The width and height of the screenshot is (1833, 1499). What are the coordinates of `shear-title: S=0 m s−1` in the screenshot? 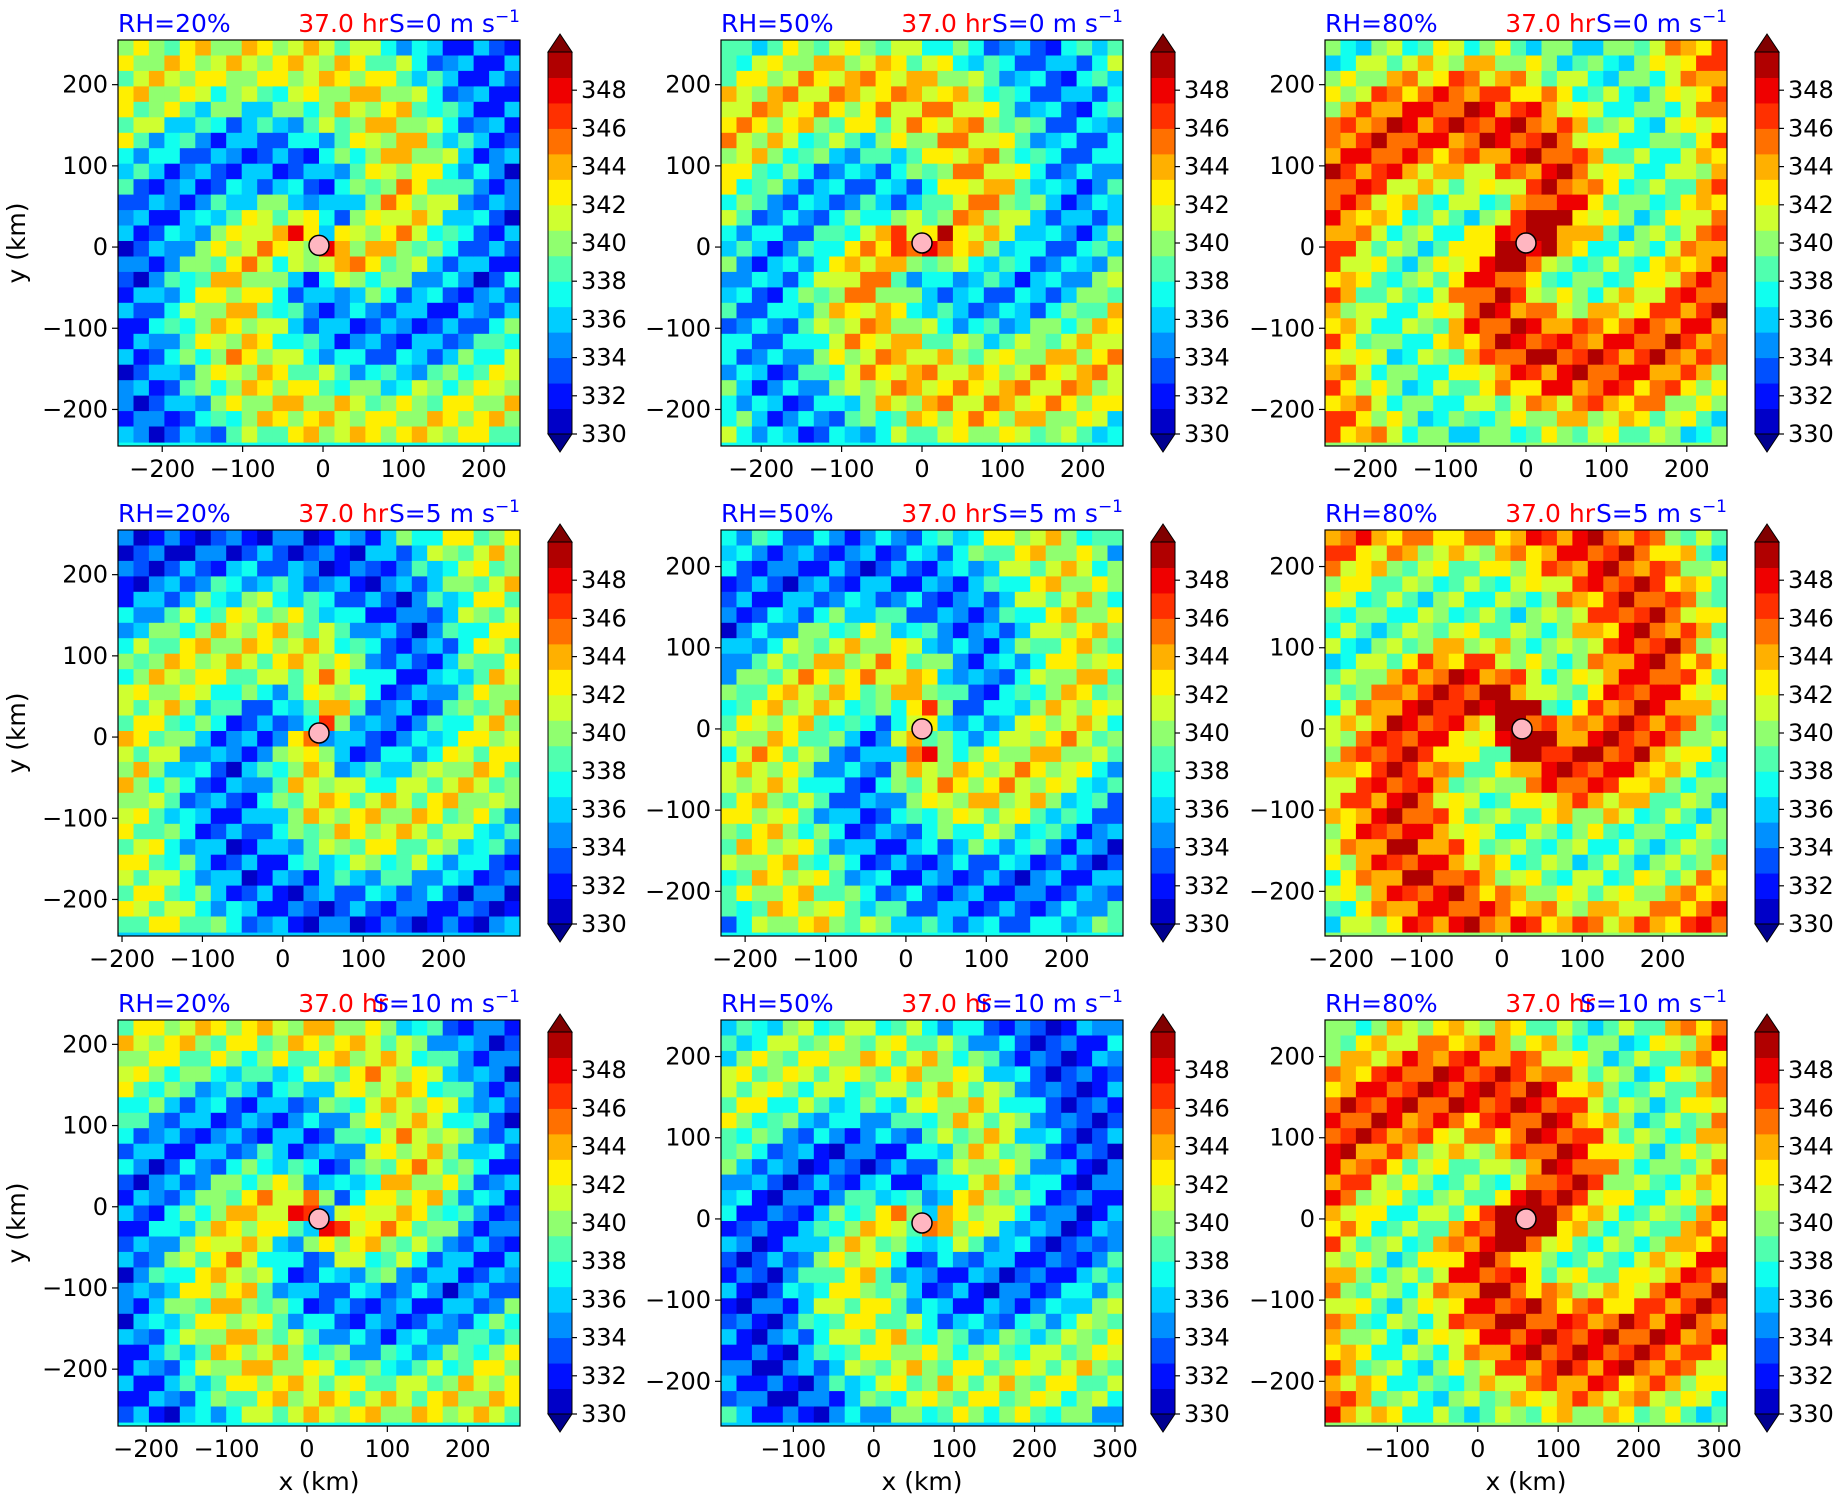 It's located at (454, 22).